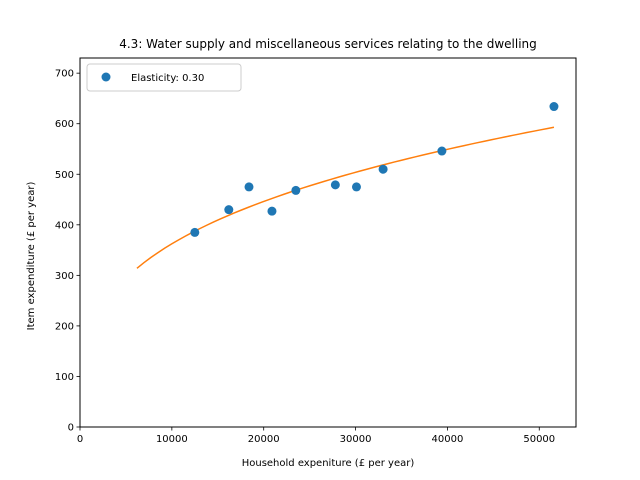  What do you see at coordinates (64, 225) in the screenshot?
I see `y-tick-label: 400` at bounding box center [64, 225].